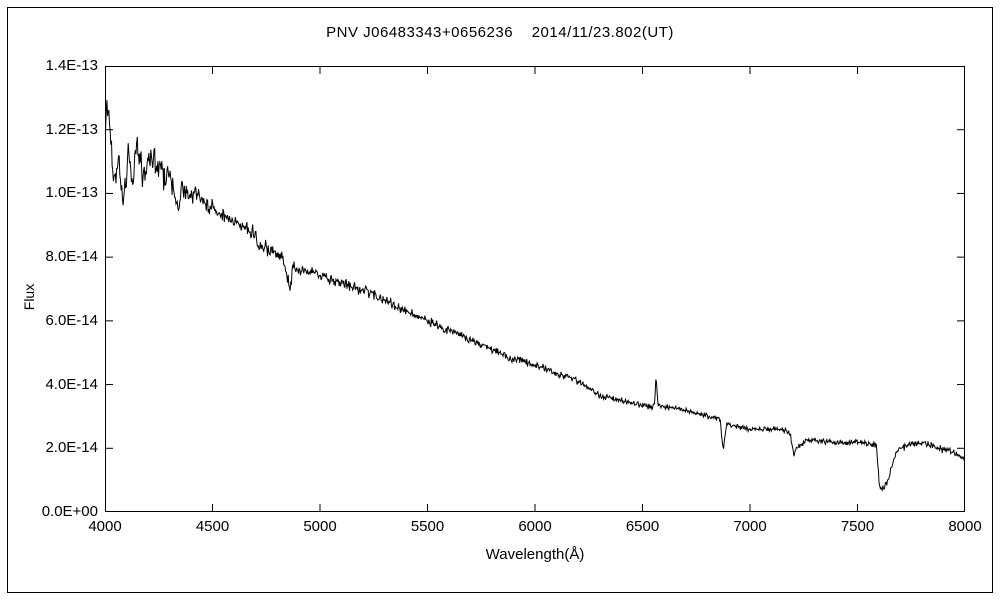 The width and height of the screenshot is (1000, 600). I want to click on x-tick-label-7000: 7000, so click(750, 526).